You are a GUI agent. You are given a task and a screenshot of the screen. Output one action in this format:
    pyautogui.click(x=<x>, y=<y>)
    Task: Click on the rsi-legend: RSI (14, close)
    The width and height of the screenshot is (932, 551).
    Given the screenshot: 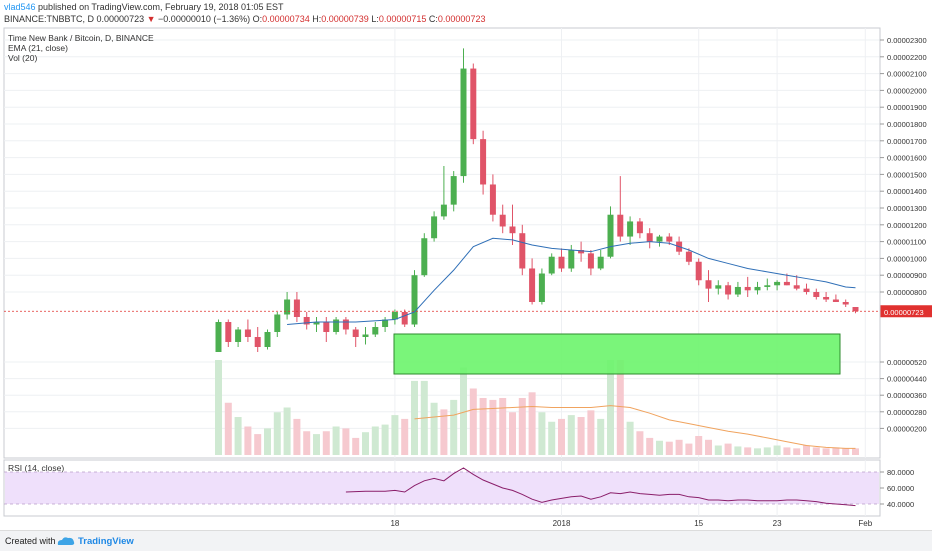 What is the action you would take?
    pyautogui.click(x=36, y=468)
    